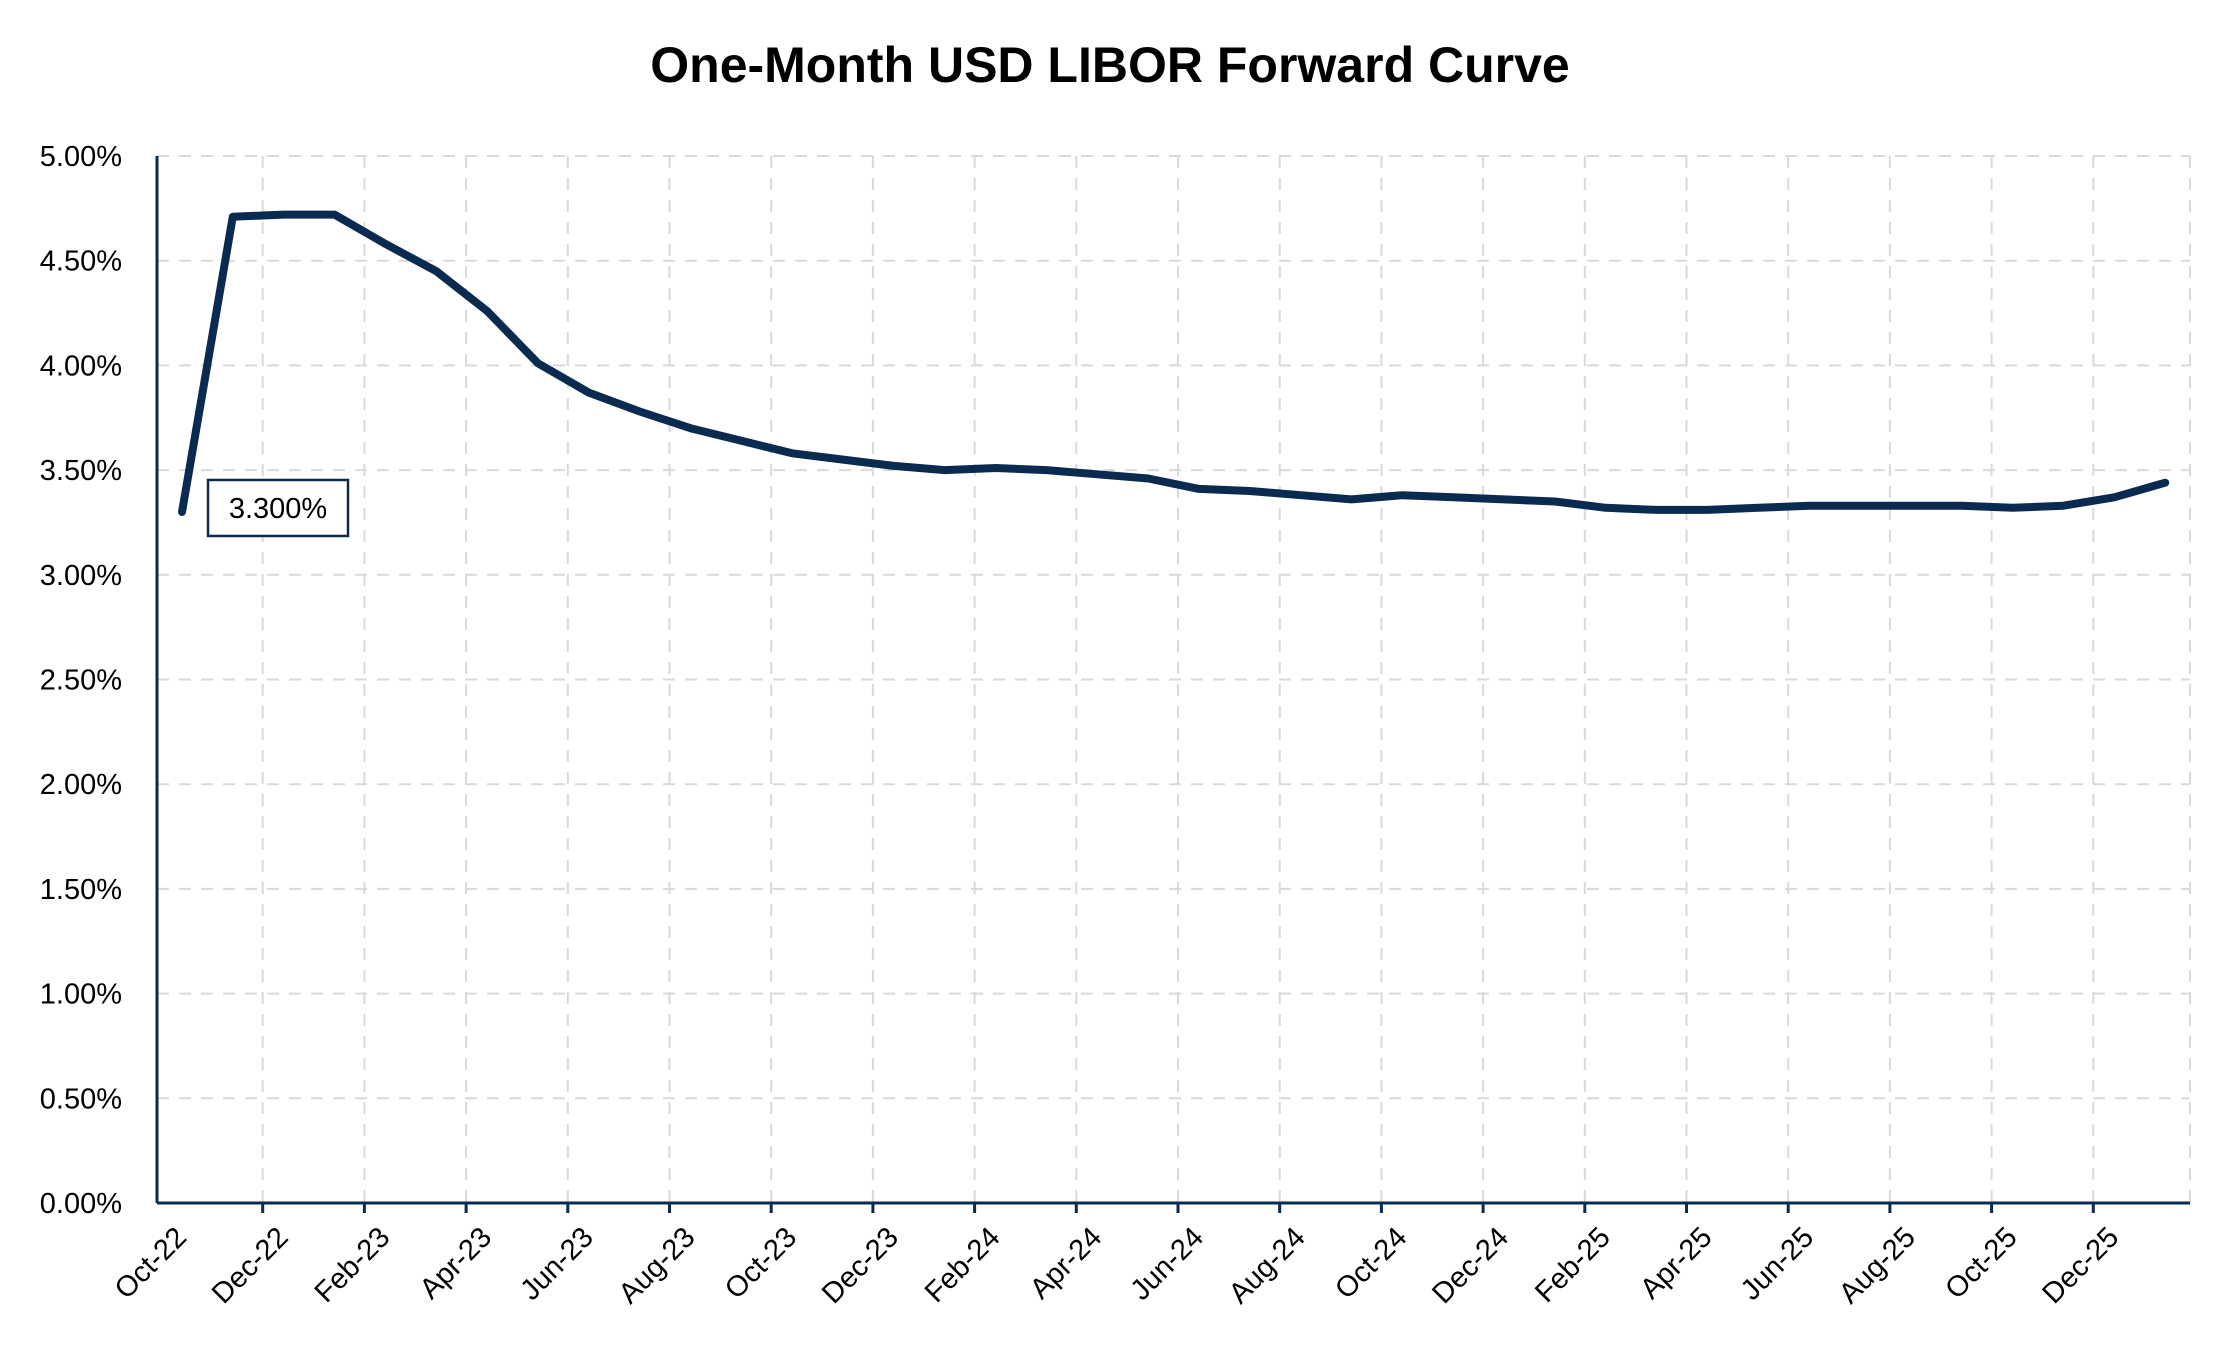 Image resolution: width=2220 pixels, height=1350 pixels. Describe the element at coordinates (81, 995) in the screenshot. I see `y-tick-label: 1.00%` at that location.